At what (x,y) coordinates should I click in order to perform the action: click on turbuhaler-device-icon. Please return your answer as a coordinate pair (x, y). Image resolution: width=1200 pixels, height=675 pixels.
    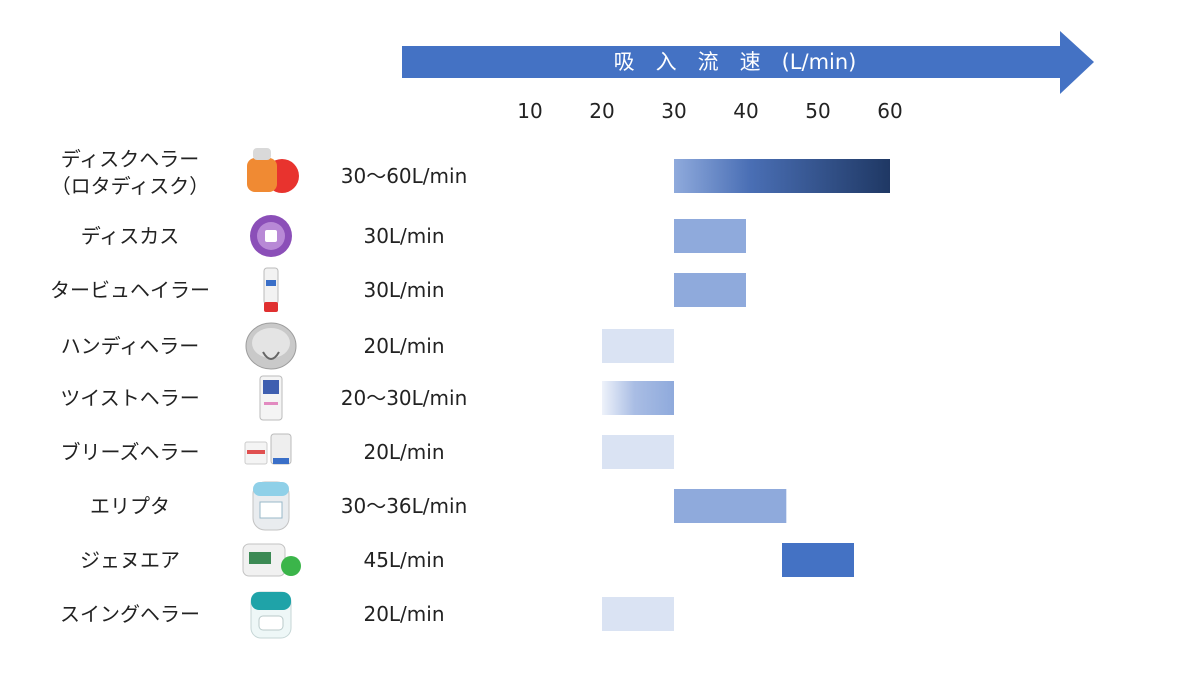
    Looking at the image, I should click on (271, 289).